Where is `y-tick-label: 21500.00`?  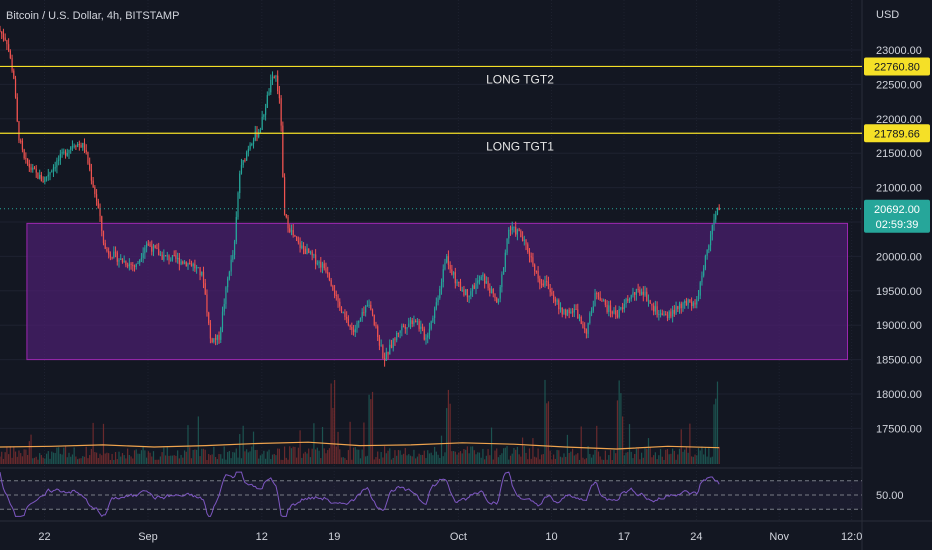 y-tick-label: 21500.00 is located at coordinates (899, 154).